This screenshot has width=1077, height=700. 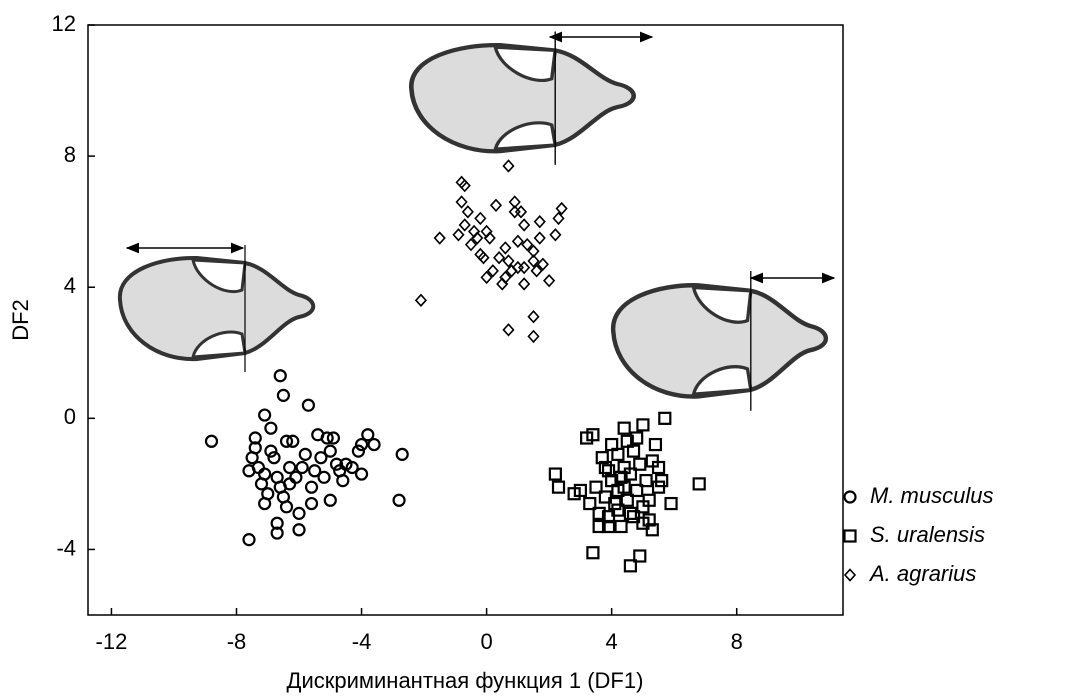 What do you see at coordinates (362, 641) in the screenshot?
I see `x-tick-label: -4` at bounding box center [362, 641].